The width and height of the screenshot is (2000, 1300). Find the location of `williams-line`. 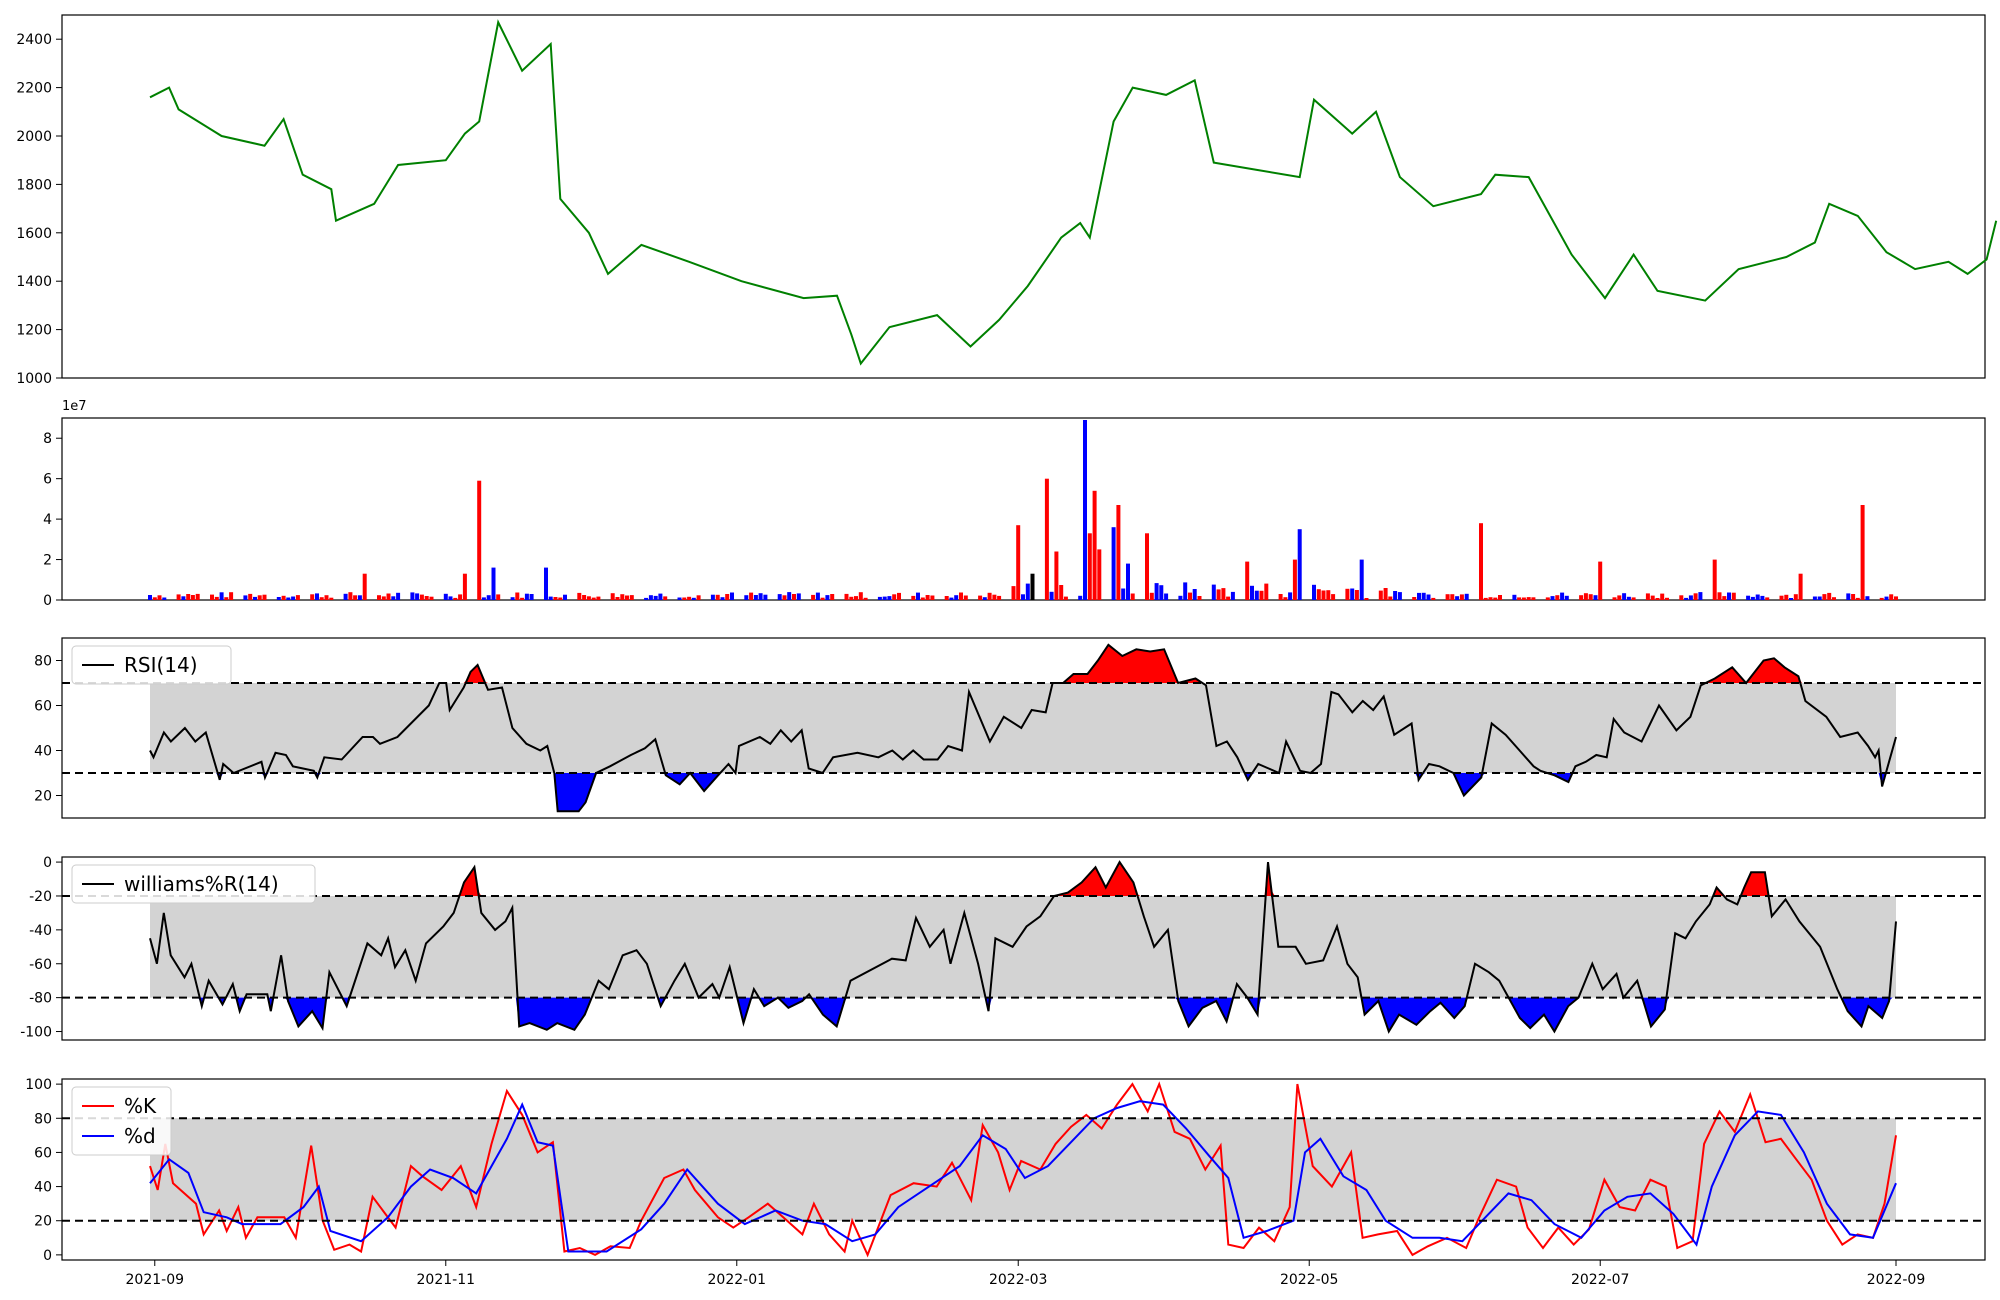

williams-line is located at coordinates (1023, 947).